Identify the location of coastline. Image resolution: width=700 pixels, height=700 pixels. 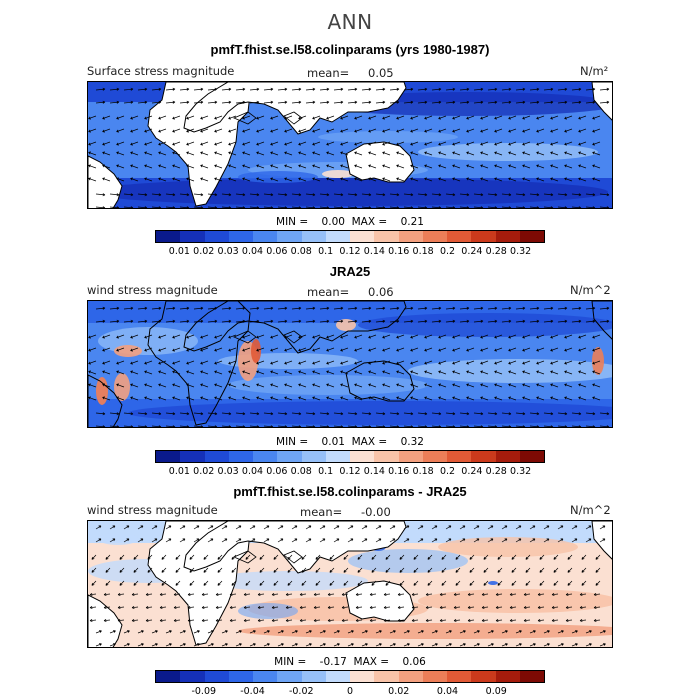
(105, 400).